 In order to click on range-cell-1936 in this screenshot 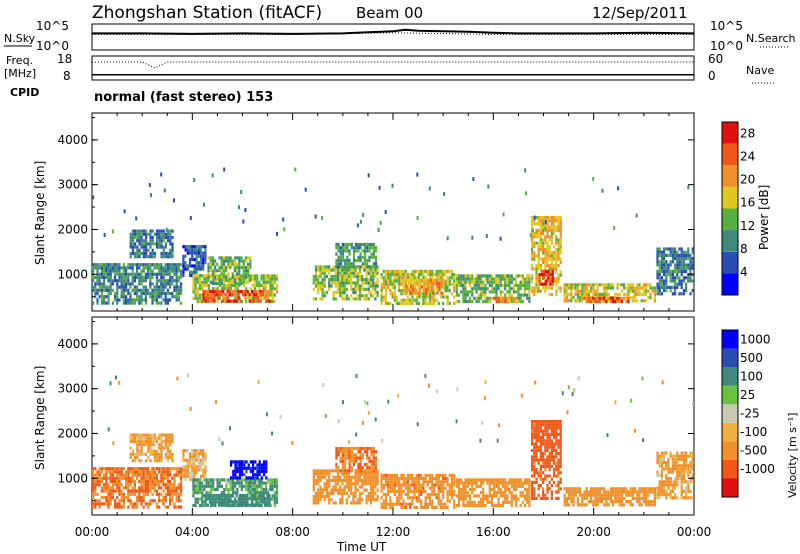, I will do `click(534, 447)`.